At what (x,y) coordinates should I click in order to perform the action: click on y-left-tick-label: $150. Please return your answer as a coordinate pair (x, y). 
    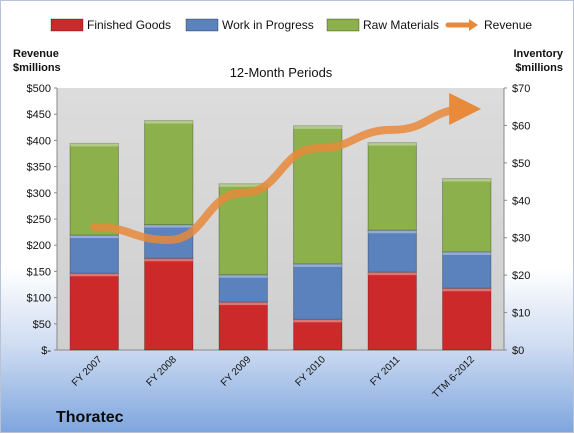
    Looking at the image, I should click on (39, 272).